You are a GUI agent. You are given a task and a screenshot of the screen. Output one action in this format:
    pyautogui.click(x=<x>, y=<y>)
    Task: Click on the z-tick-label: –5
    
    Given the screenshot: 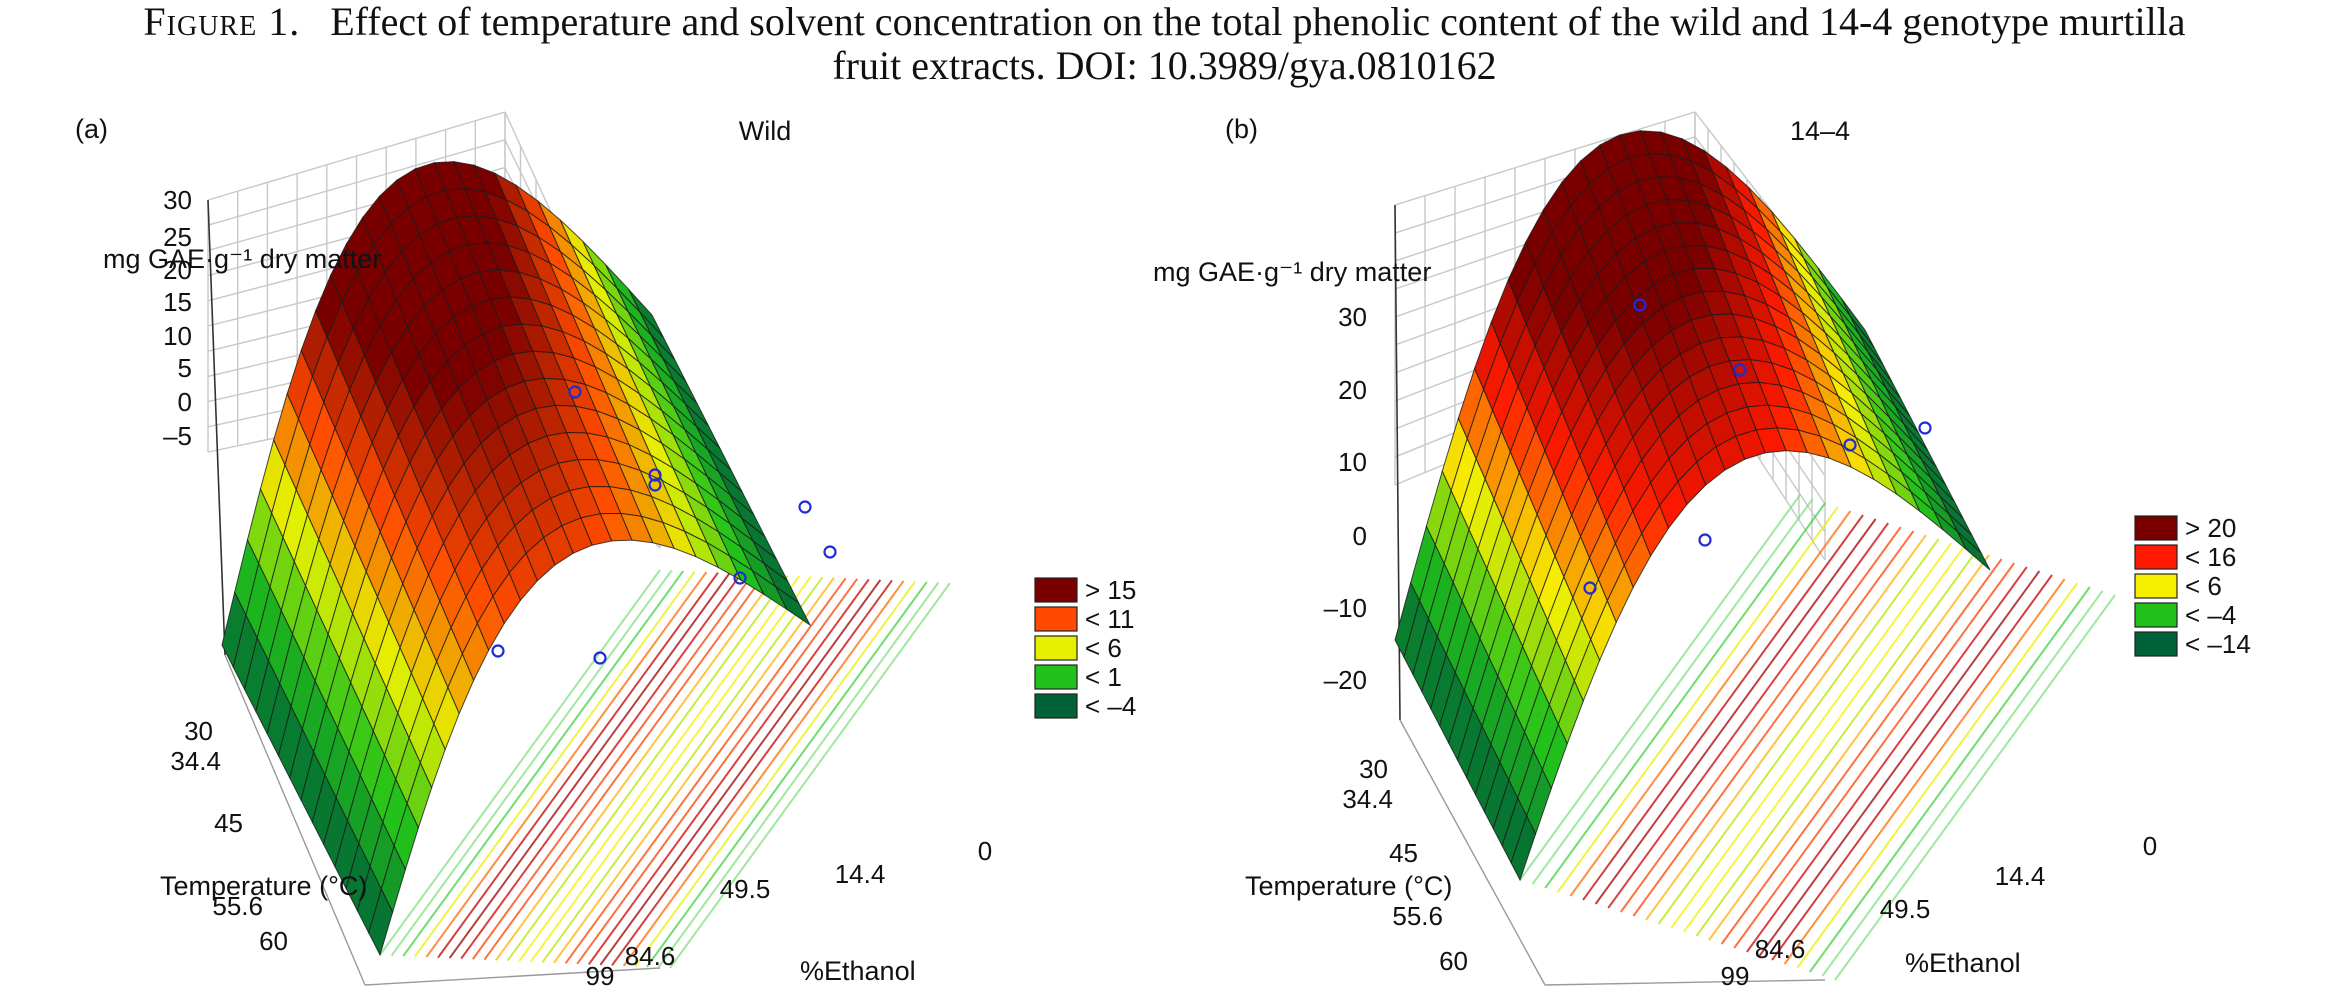 What is the action you would take?
    pyautogui.click(x=177, y=436)
    